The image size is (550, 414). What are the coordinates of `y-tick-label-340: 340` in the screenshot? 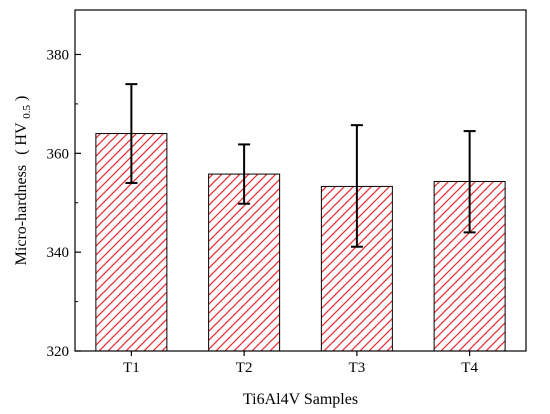 It's located at (58, 253).